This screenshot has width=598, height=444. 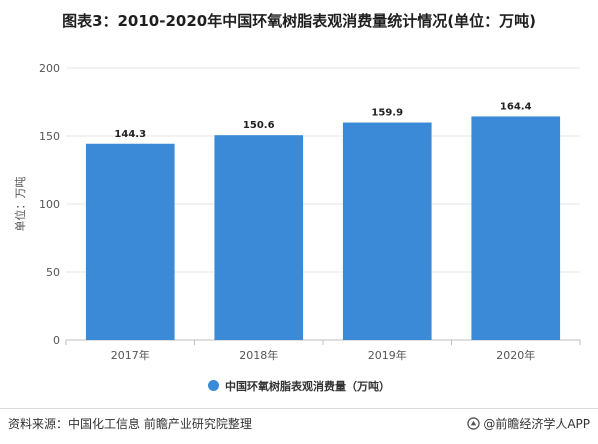 I want to click on brand-credit: @前瞻经济学人APP, so click(x=528, y=423).